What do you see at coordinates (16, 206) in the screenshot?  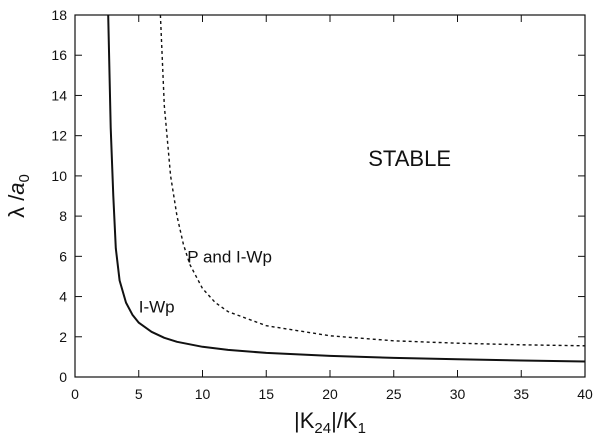 I see `y-axis-title-part: λ /` at bounding box center [16, 206].